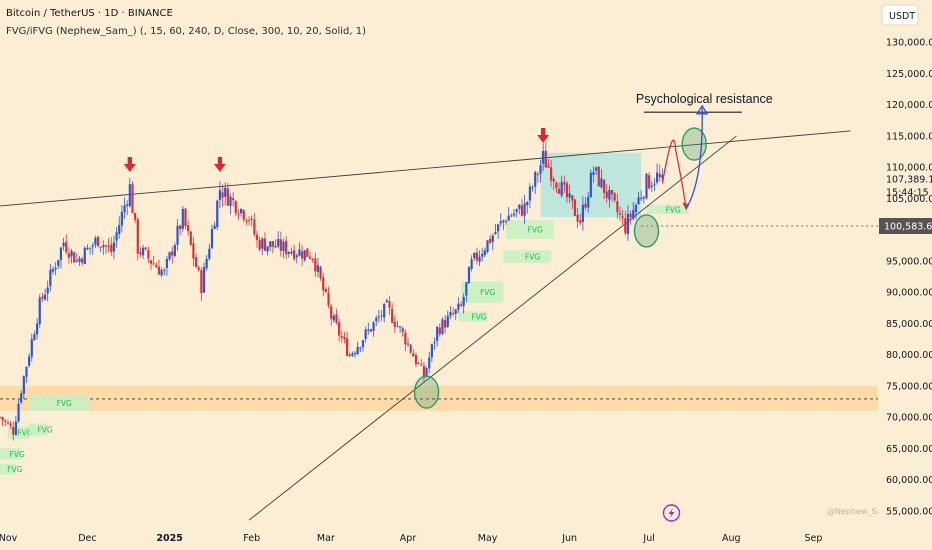 Image resolution: width=932 pixels, height=550 pixels. I want to click on countdown-label: 15:44:15, so click(907, 192).